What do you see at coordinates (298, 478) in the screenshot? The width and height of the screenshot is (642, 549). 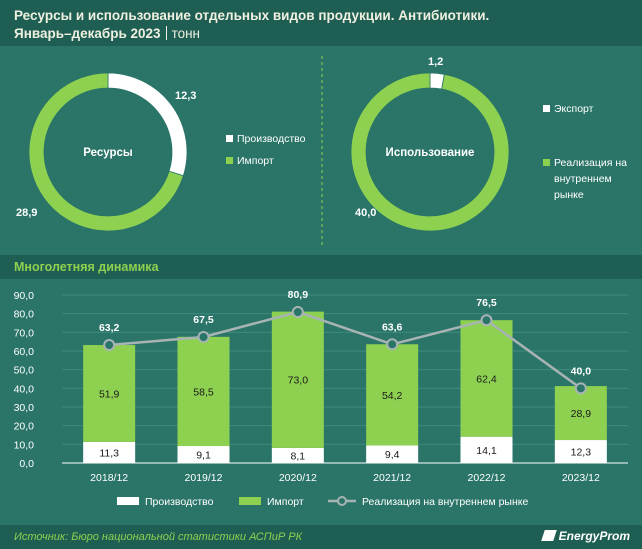 I see `x-tick-label: 2020/12` at bounding box center [298, 478].